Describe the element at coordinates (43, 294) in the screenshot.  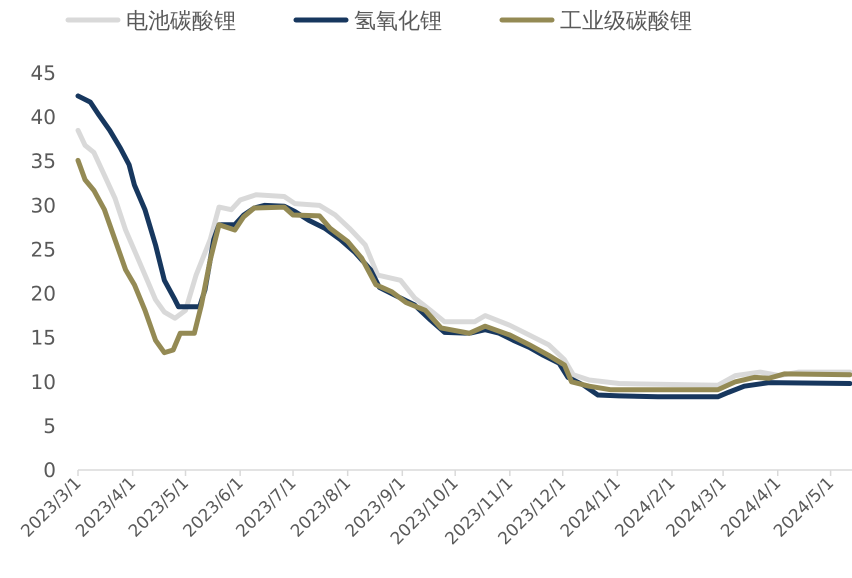
I see `y-tick-label: 20` at that location.